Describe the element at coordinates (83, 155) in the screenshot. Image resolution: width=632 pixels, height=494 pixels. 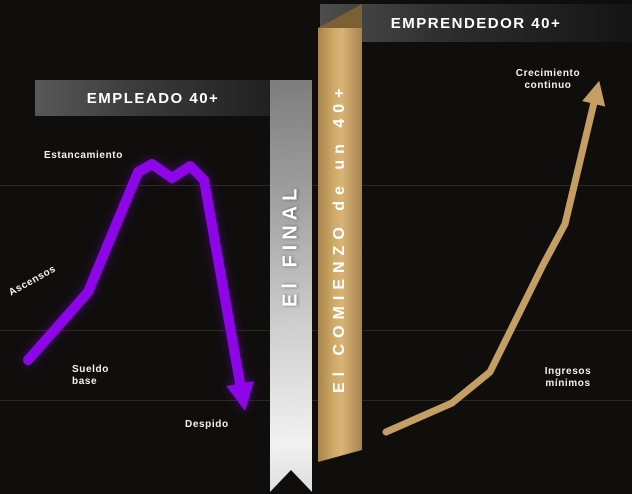
I see `label-estancamiento: Estancamiento` at that location.